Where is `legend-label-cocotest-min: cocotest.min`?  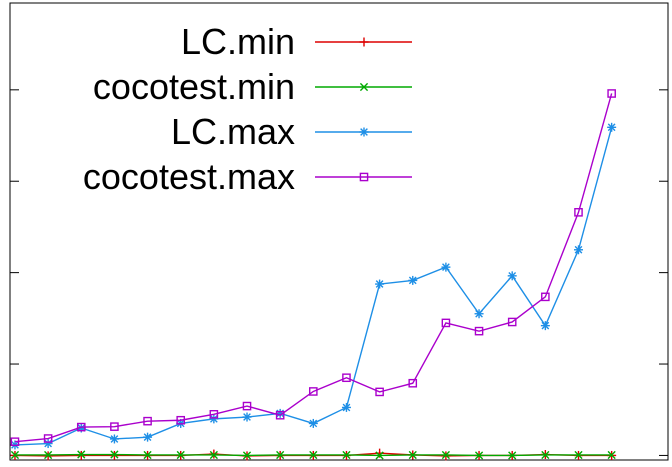 legend-label-cocotest-min: cocotest.min is located at coordinates (194, 86).